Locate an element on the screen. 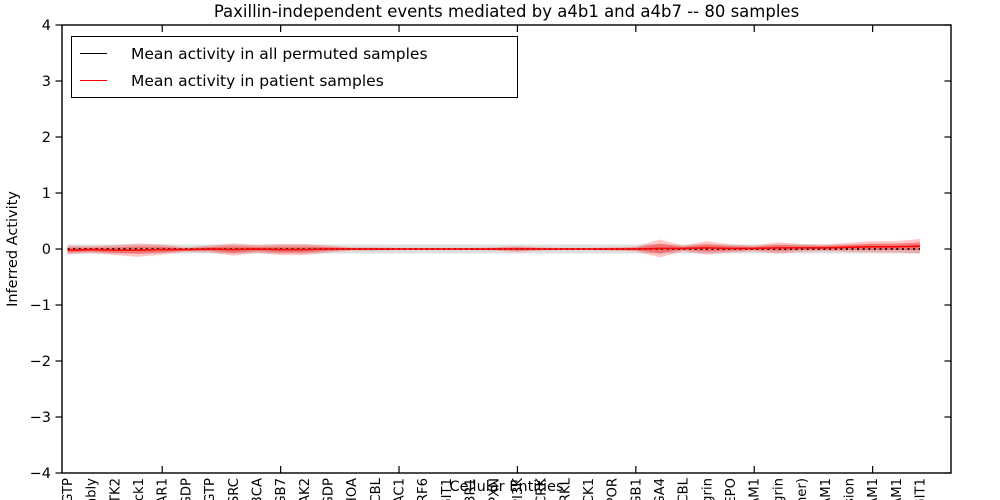  x-tick-label: ITGB1 is located at coordinates (636, 489).